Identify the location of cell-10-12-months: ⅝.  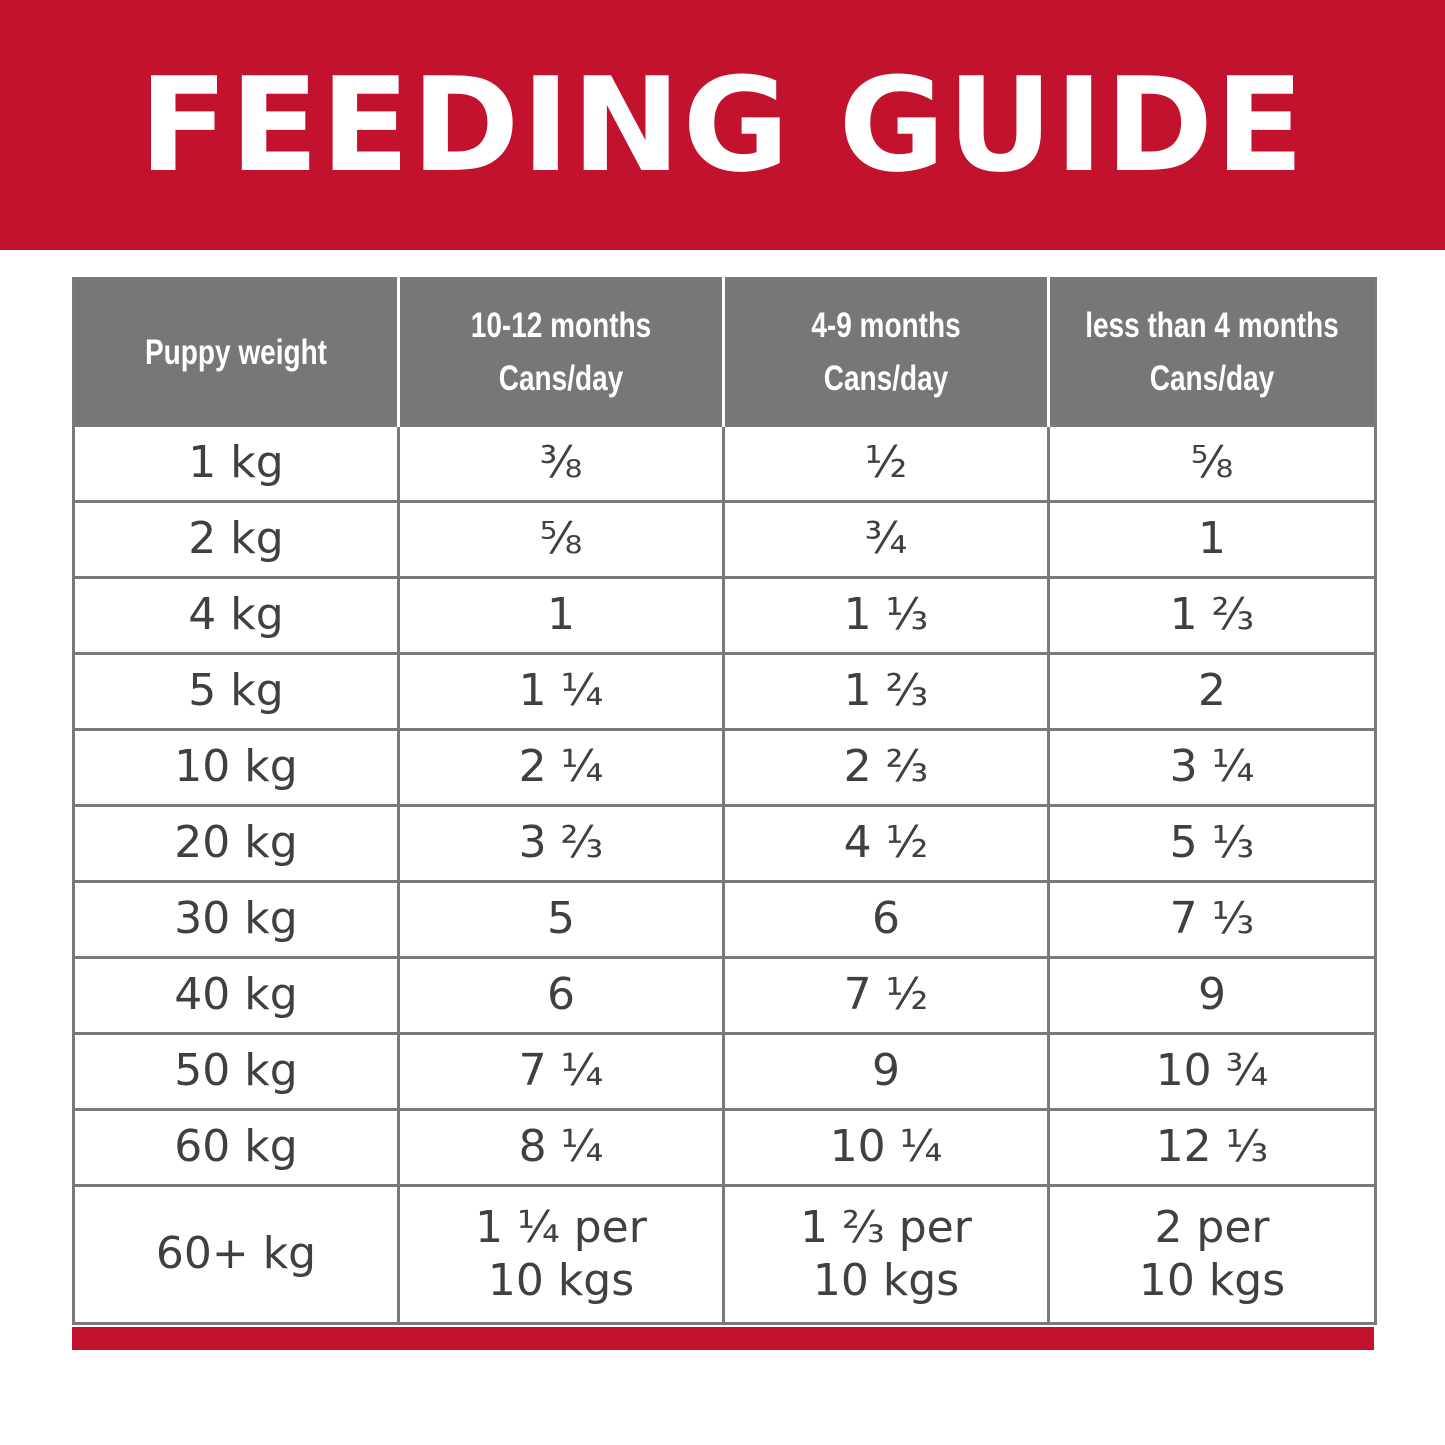
(561, 539).